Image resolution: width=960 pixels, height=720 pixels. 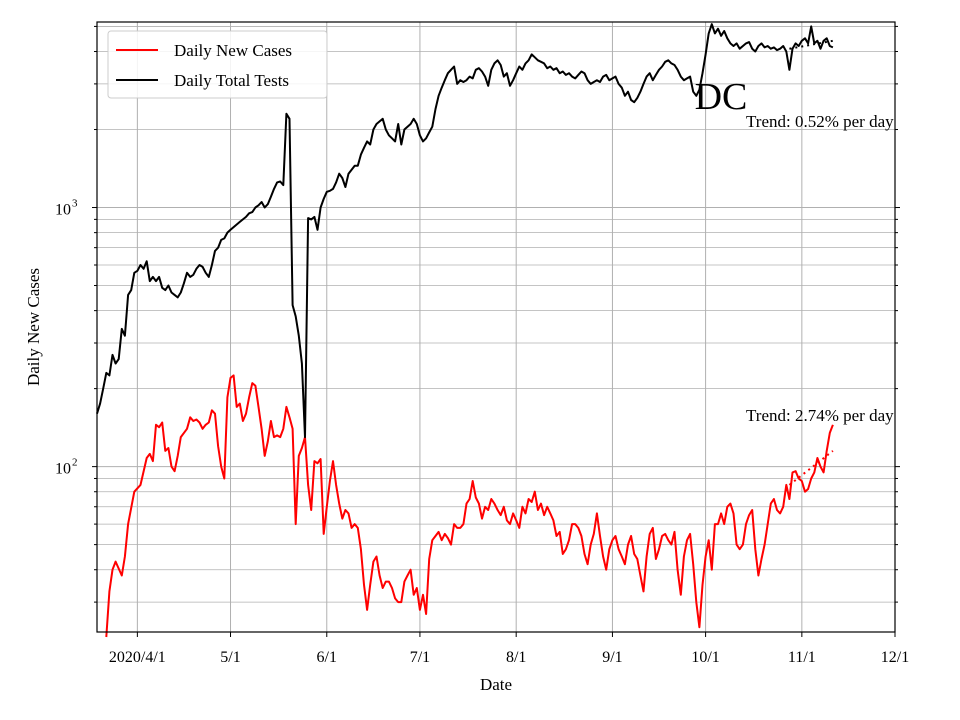 I want to click on x-axis-label: Date, so click(x=496, y=684).